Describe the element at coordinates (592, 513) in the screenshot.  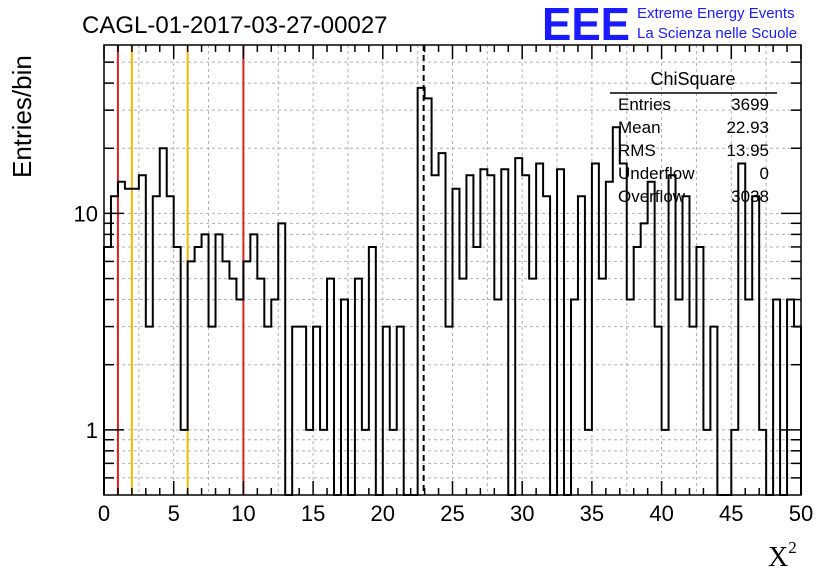
I see `x-tick-label: 35` at that location.